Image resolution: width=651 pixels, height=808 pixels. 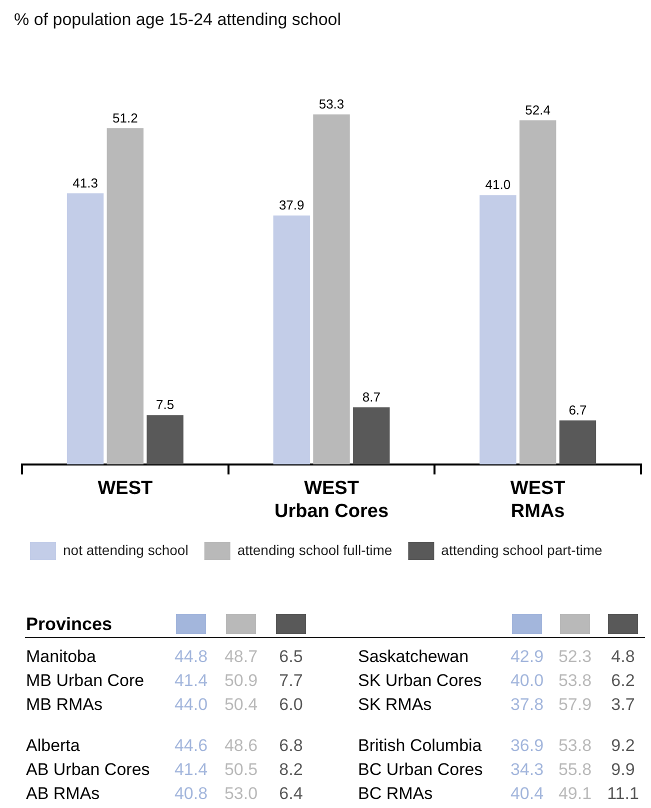 I want to click on data-label: 8.7, so click(x=371, y=396).